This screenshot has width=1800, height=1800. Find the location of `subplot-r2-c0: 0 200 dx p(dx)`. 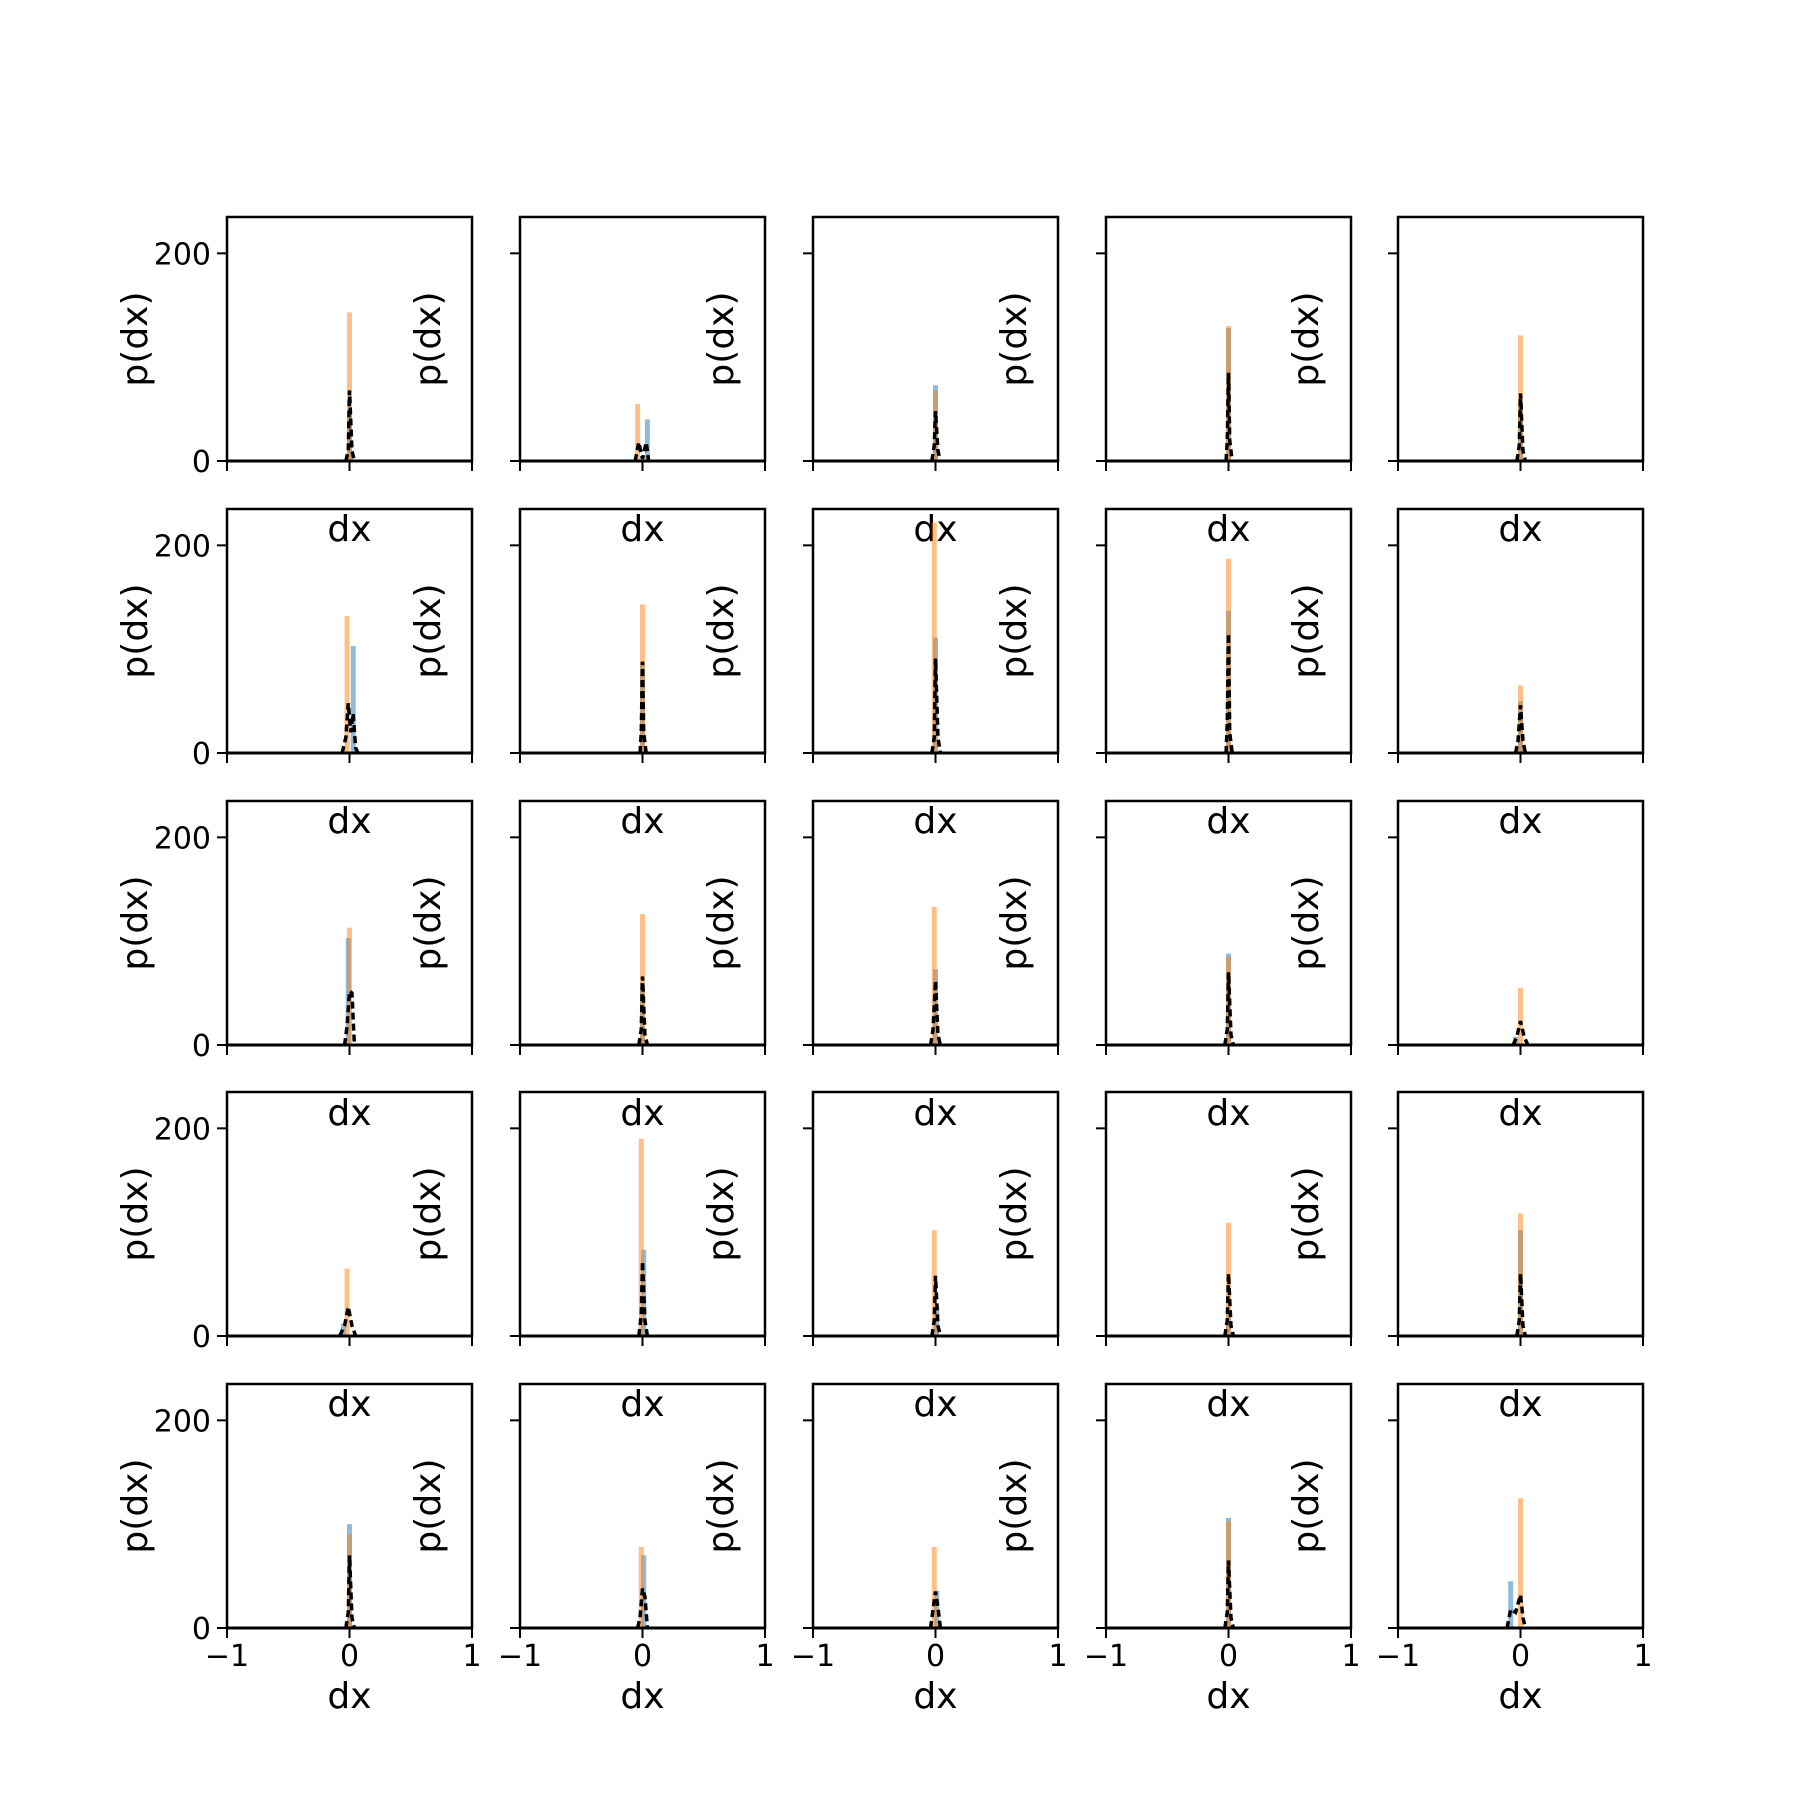

subplot-r2-c0: 0 200 dx p(dx) is located at coordinates (294, 966).